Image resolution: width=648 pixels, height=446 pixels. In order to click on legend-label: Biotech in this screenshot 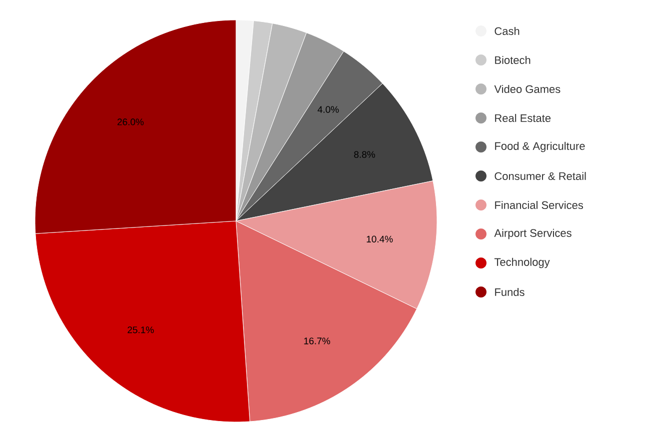, I will do `click(512, 60)`.